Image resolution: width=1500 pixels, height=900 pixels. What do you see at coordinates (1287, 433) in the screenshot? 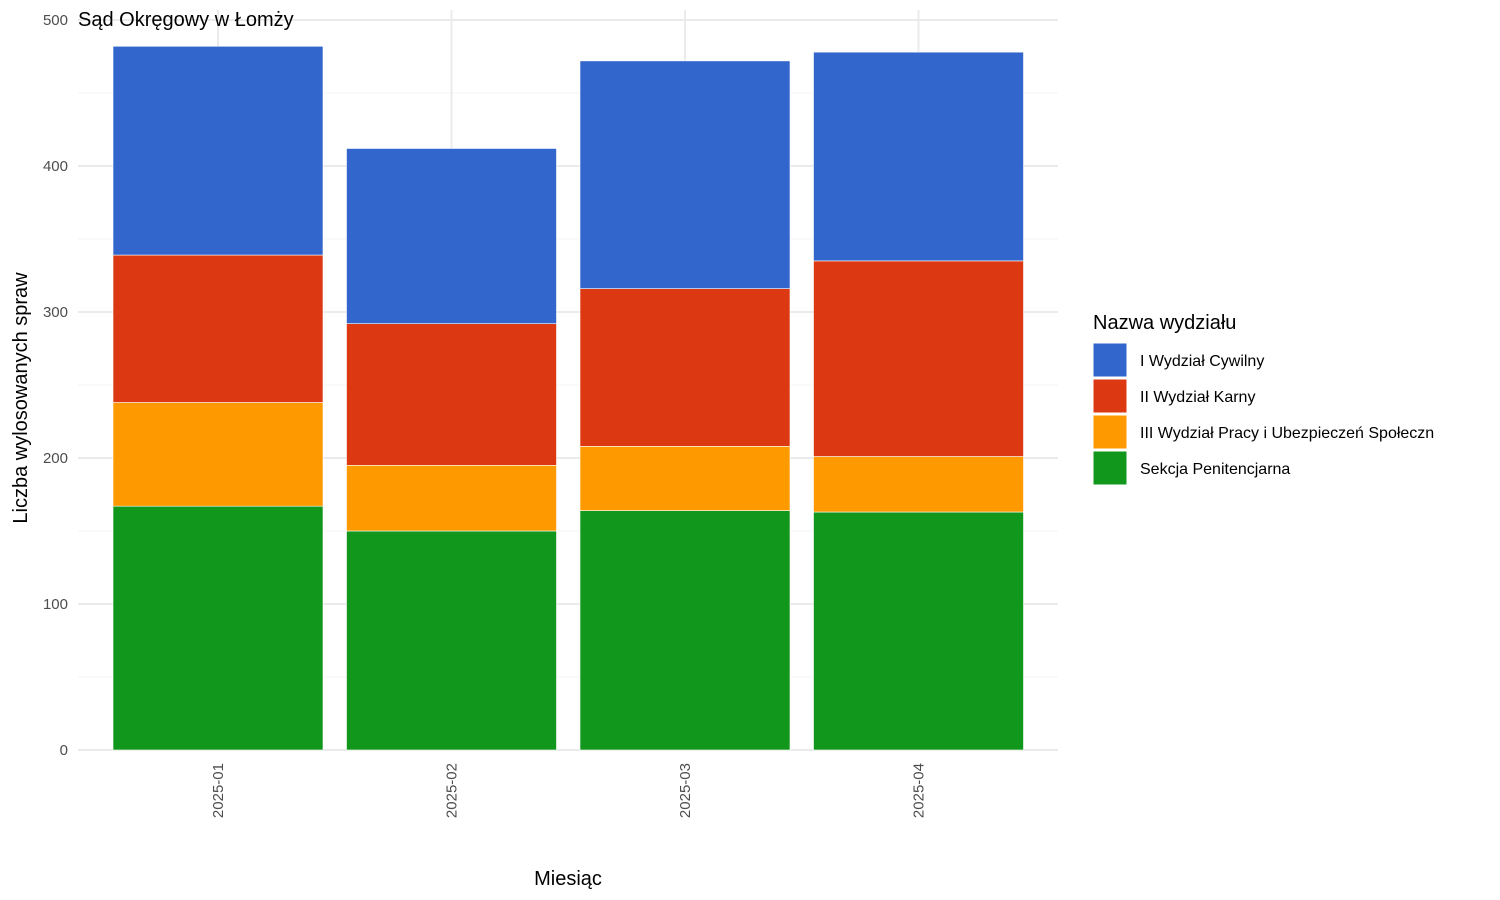
I see `legend-label: III Wydział Pracy i Ubezpieczeń Społeczn` at bounding box center [1287, 433].